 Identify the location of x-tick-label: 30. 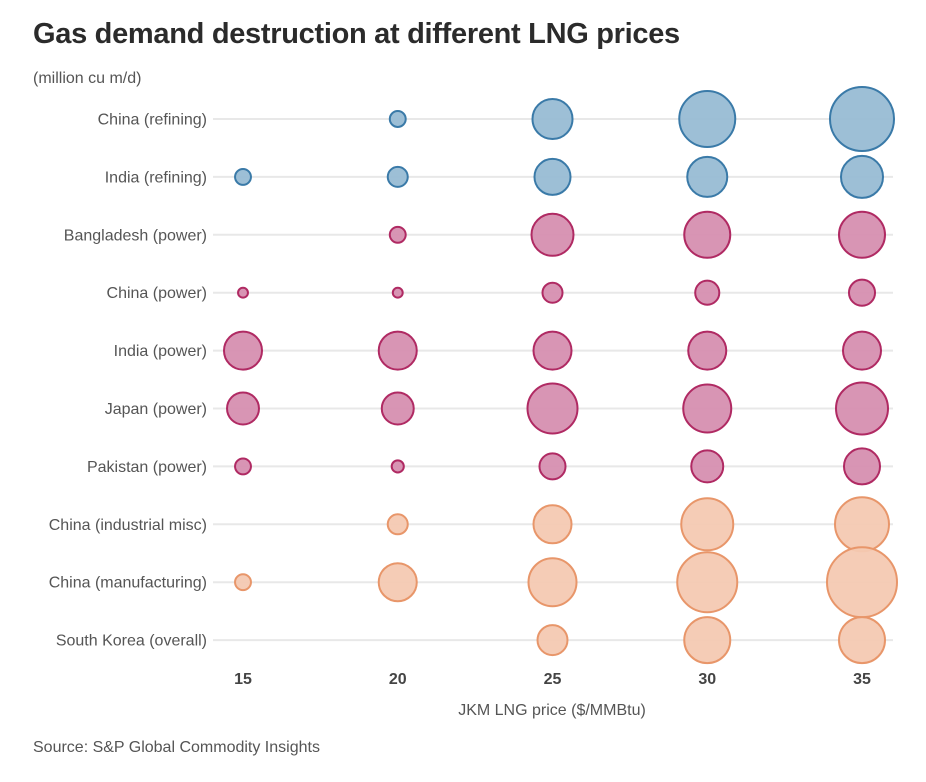
(707, 679).